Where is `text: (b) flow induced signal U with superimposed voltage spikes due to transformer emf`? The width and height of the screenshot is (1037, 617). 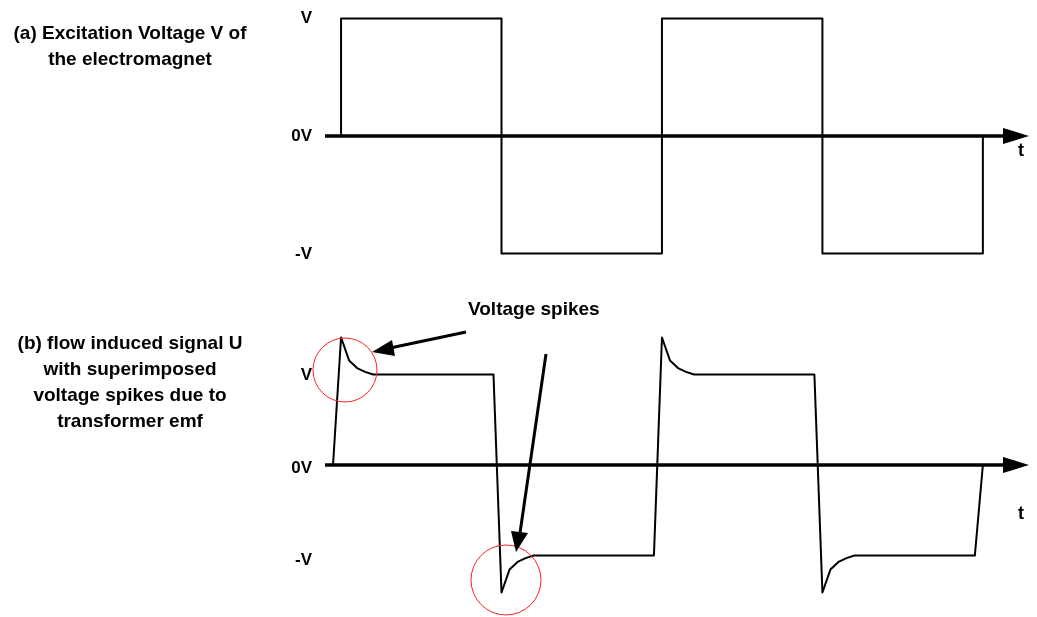
text: (b) flow induced signal U with superimposed voltage spikes due to transformer emf is located at coordinates (130, 382).